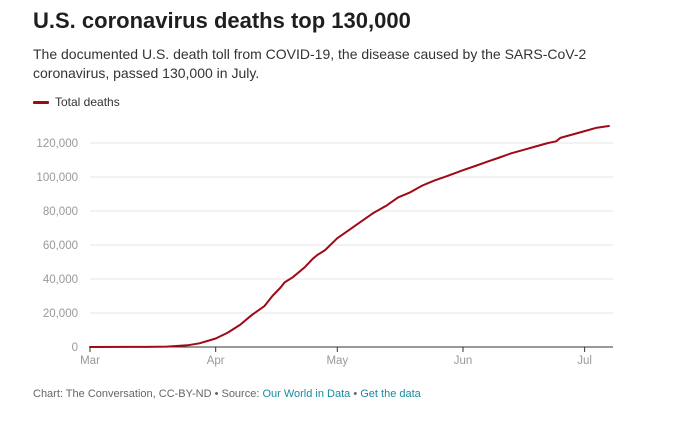 Image resolution: width=673 pixels, height=423 pixels. I want to click on y-tick-label: 80,000, so click(60, 212).